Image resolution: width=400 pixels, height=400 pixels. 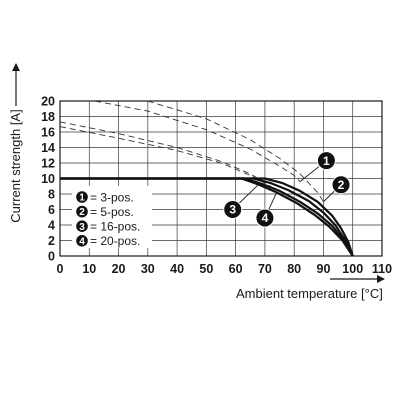 What do you see at coordinates (115, 241) in the screenshot?
I see `legend-label-4: = 20-pos.` at bounding box center [115, 241].